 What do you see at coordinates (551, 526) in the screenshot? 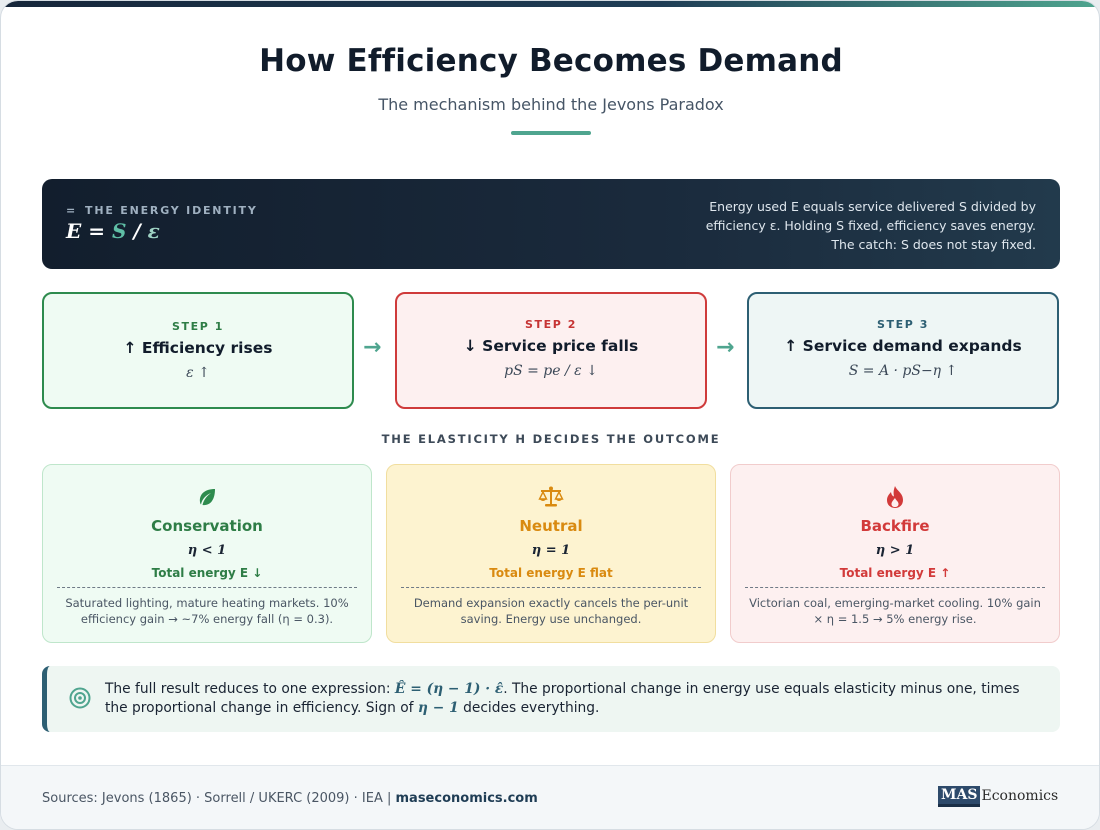
I see `outcome-title: Neutral` at bounding box center [551, 526].